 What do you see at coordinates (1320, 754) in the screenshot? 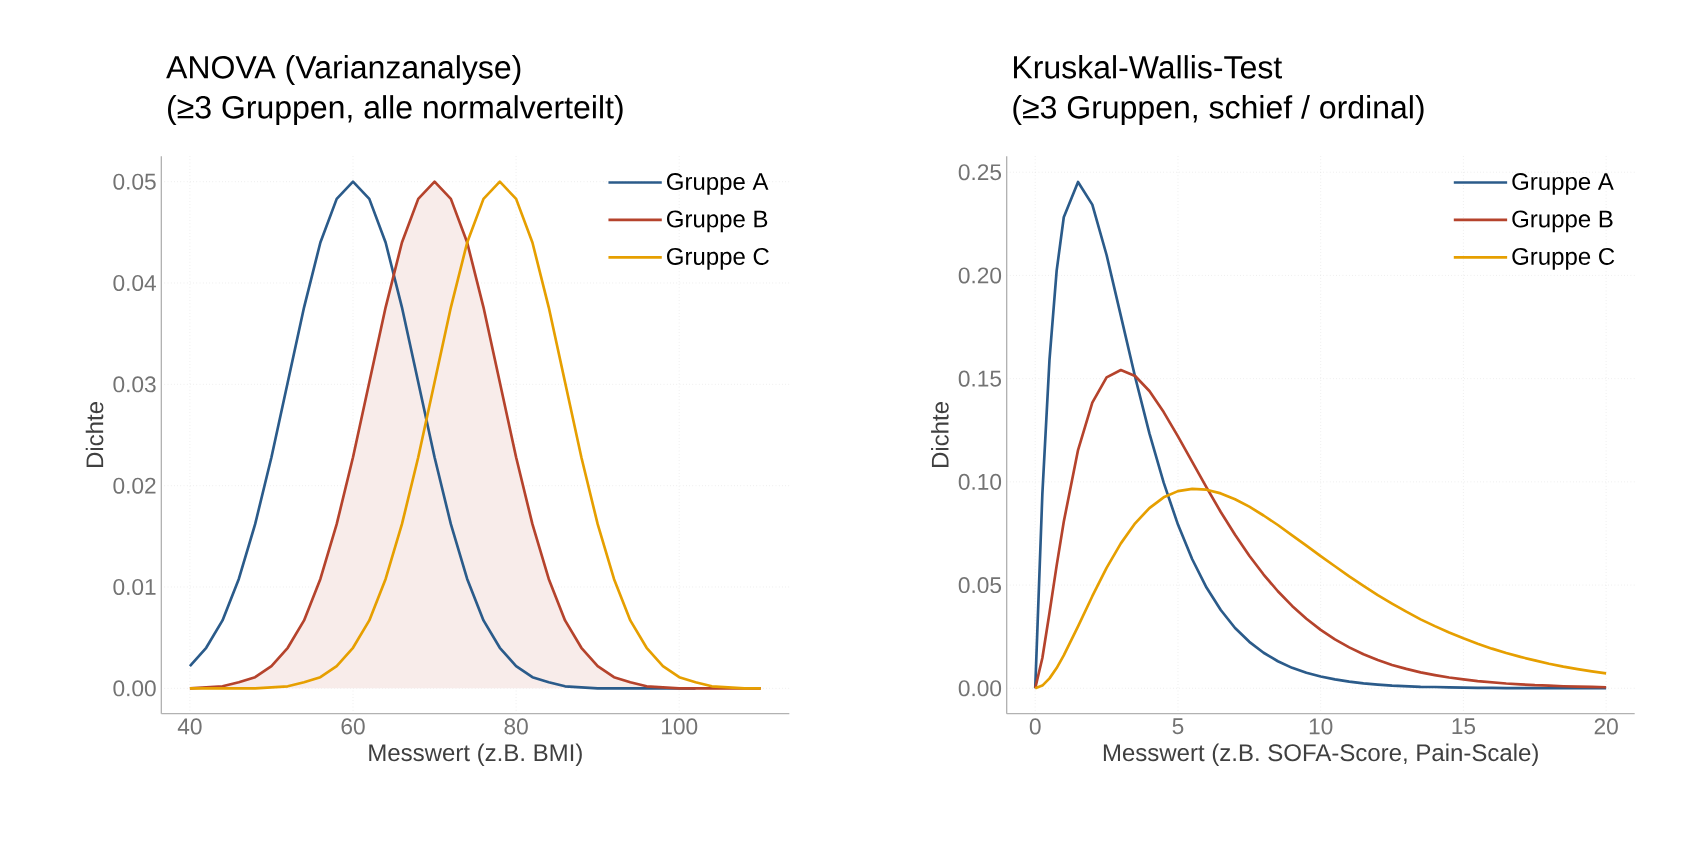
I see `x-axis-title: Messwert (z.B. SOFA-Score, Pain-Scale)` at bounding box center [1320, 754].